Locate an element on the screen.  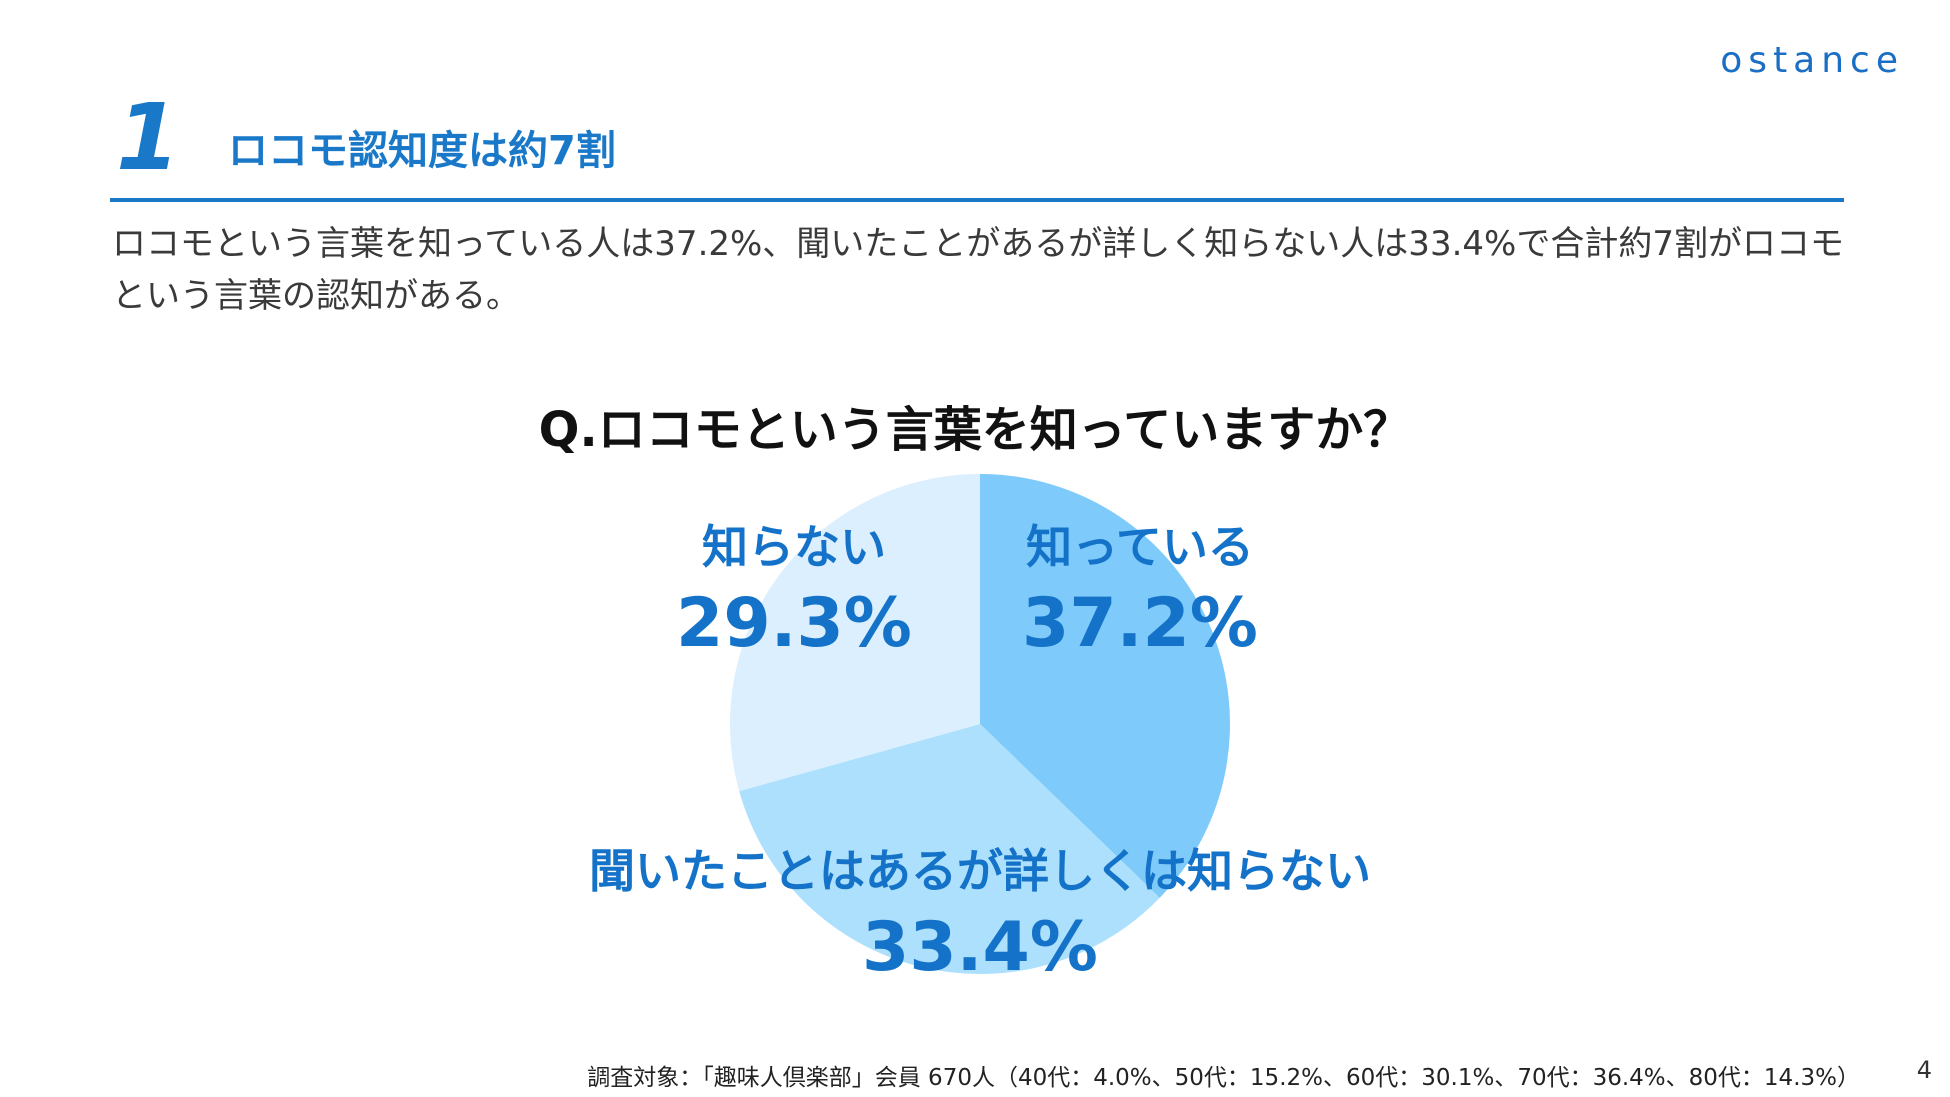
slice-label-dont-know: 知らない 29.3% is located at coordinates (794, 595).